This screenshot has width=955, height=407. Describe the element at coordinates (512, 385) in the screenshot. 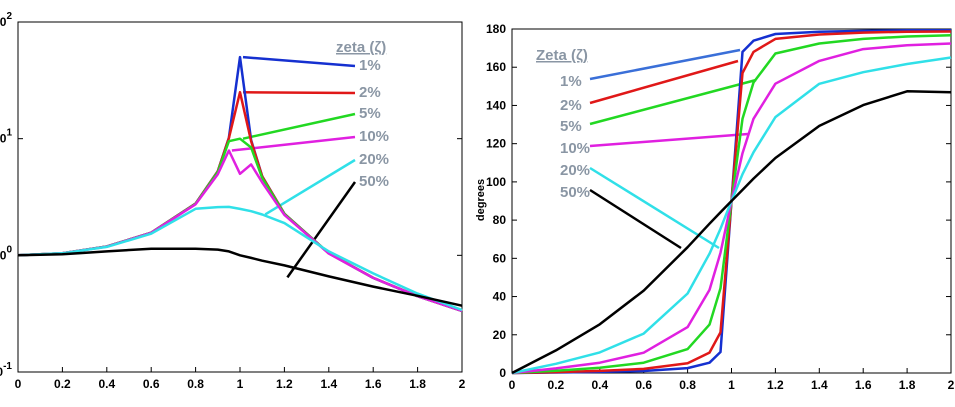

I see `phase-x-tick-label: 0` at that location.